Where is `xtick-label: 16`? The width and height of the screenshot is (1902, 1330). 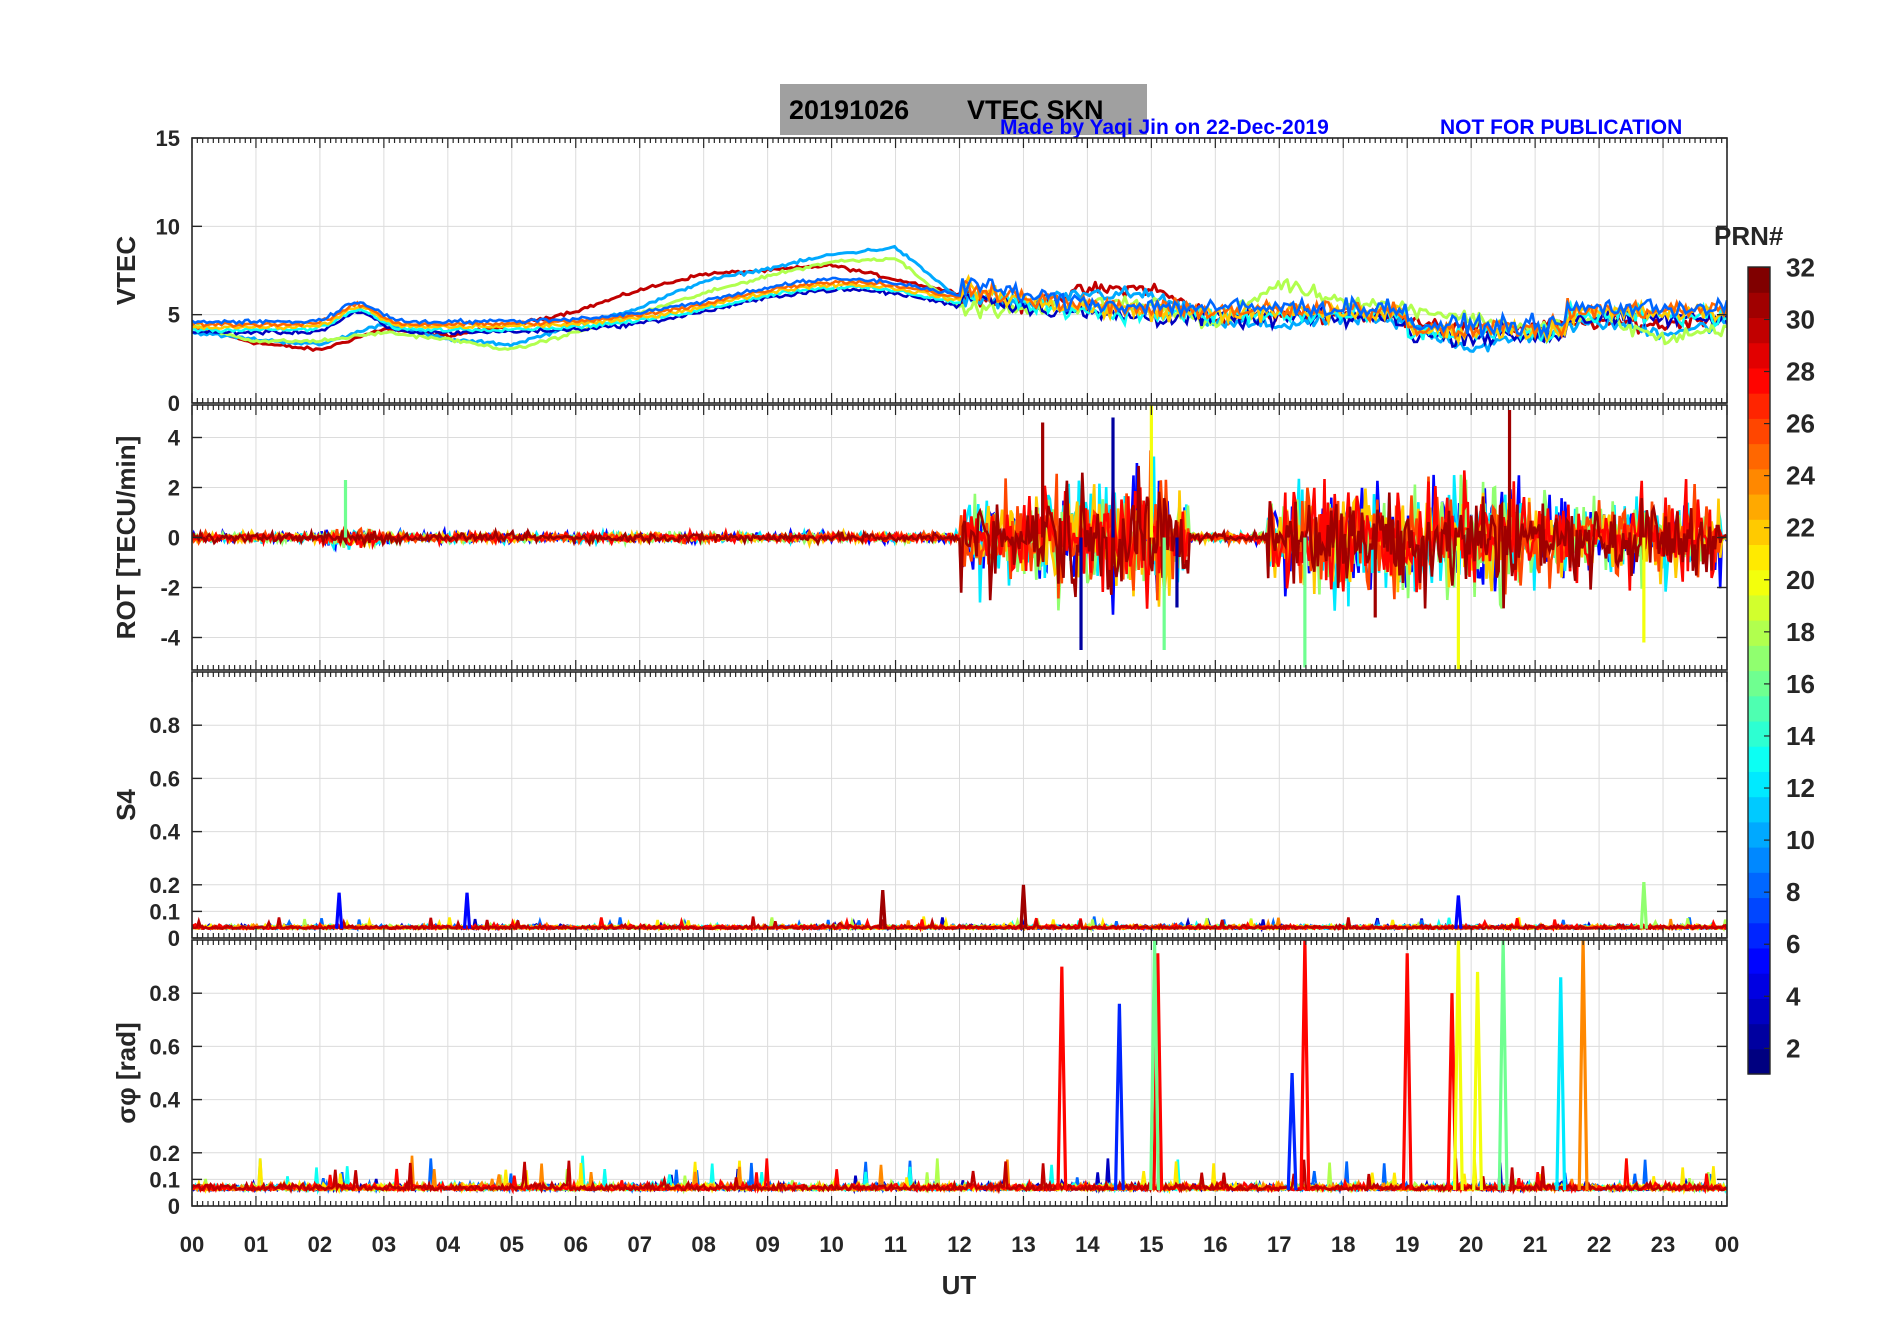 xtick-label: 16 is located at coordinates (1215, 1244).